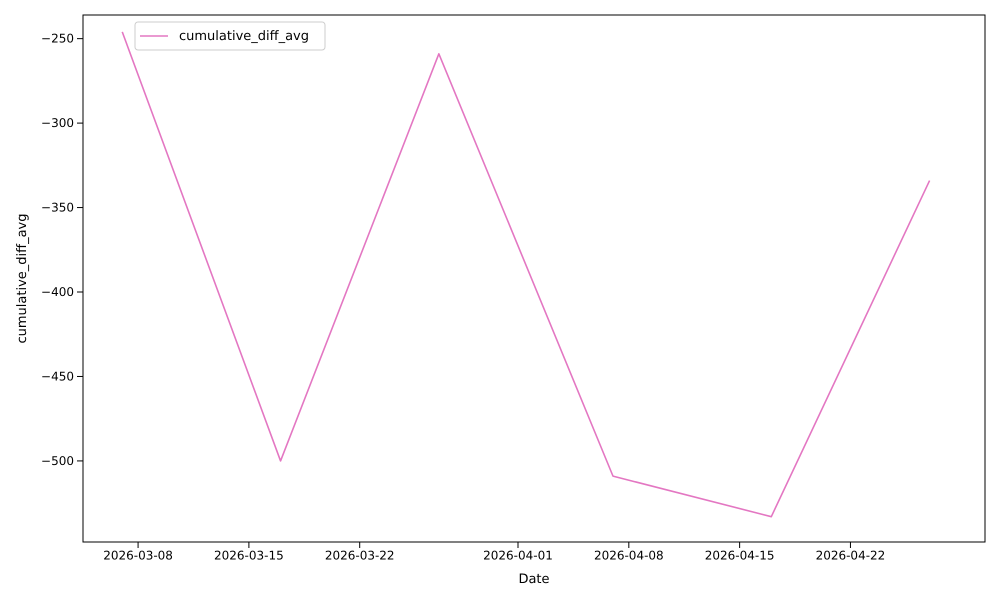 This screenshot has width=1000, height=600. I want to click on legend-label: cumulative_diff_avg, so click(244, 36).